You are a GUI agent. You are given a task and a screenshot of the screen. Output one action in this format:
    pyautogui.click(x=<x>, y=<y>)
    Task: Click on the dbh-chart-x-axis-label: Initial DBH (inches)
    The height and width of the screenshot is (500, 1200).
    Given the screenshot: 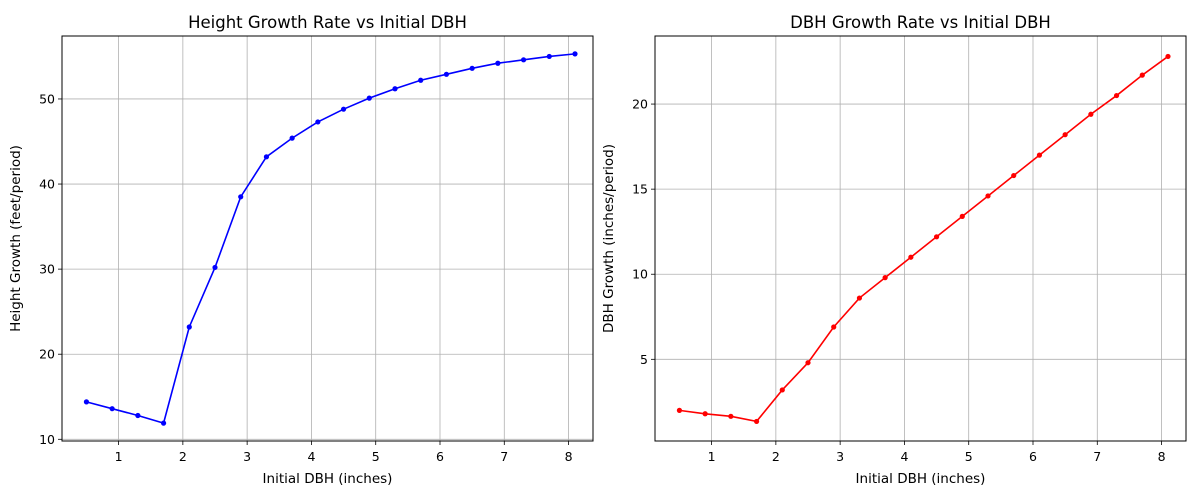 What is the action you would take?
    pyautogui.click(x=921, y=479)
    